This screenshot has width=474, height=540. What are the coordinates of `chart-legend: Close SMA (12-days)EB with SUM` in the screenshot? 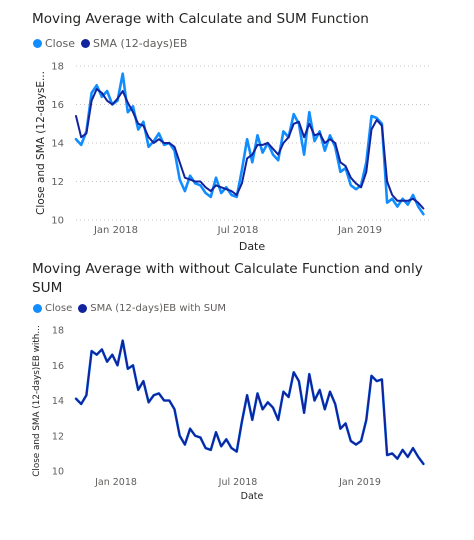 It's located at (132, 308).